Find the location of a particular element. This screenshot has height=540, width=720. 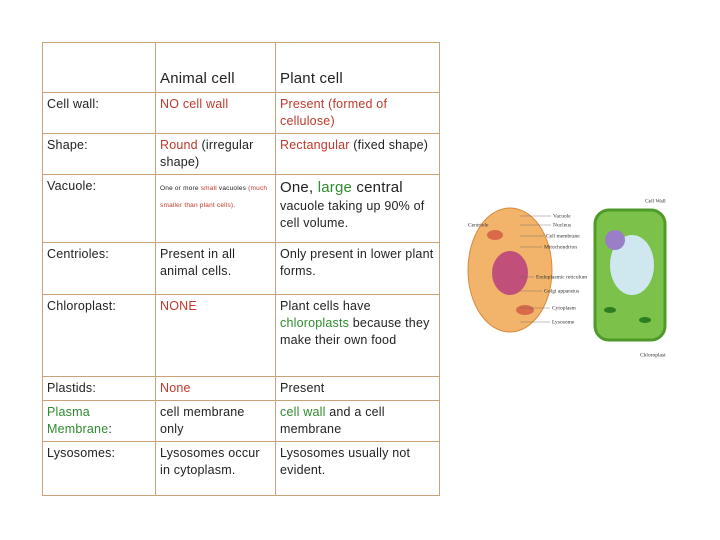

label-cell: Lysosomes: is located at coordinates (99, 468).